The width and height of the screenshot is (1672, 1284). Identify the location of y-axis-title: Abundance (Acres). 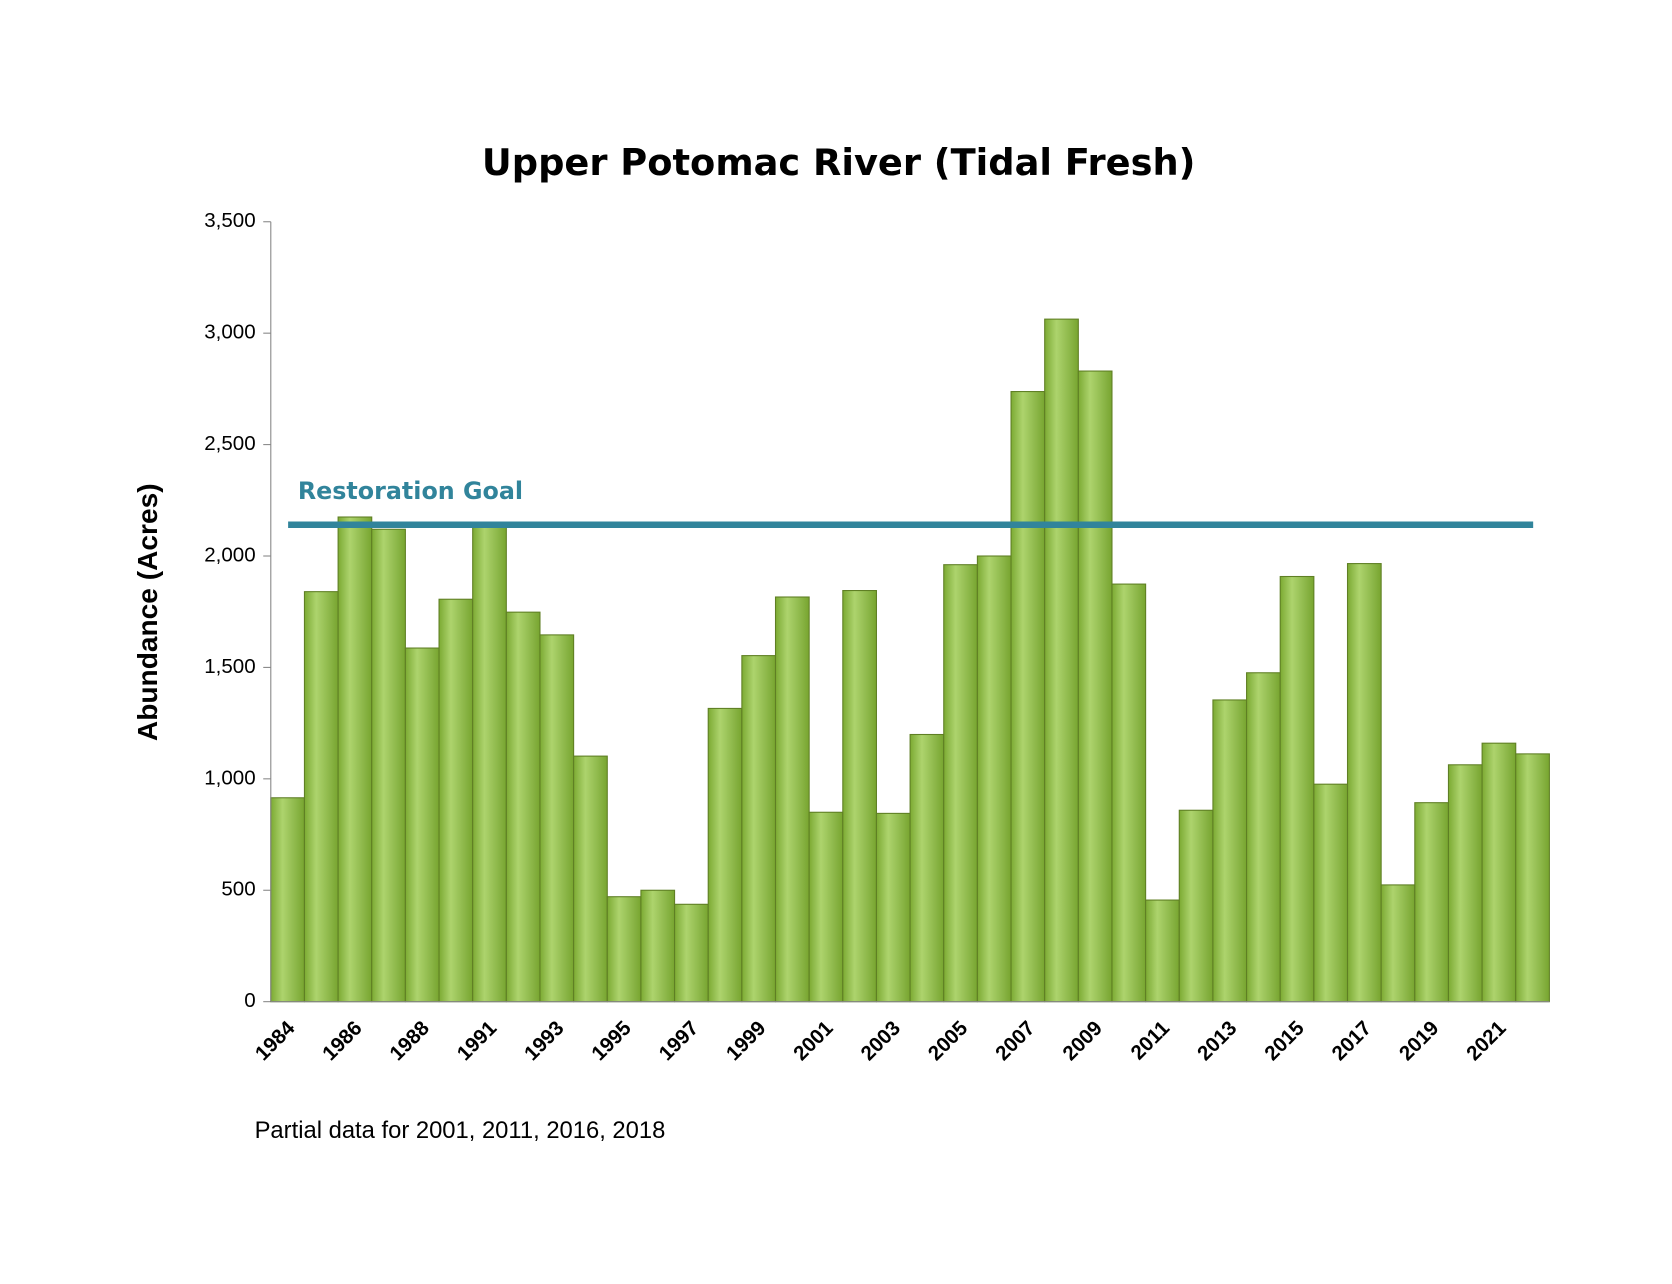
(147, 612).